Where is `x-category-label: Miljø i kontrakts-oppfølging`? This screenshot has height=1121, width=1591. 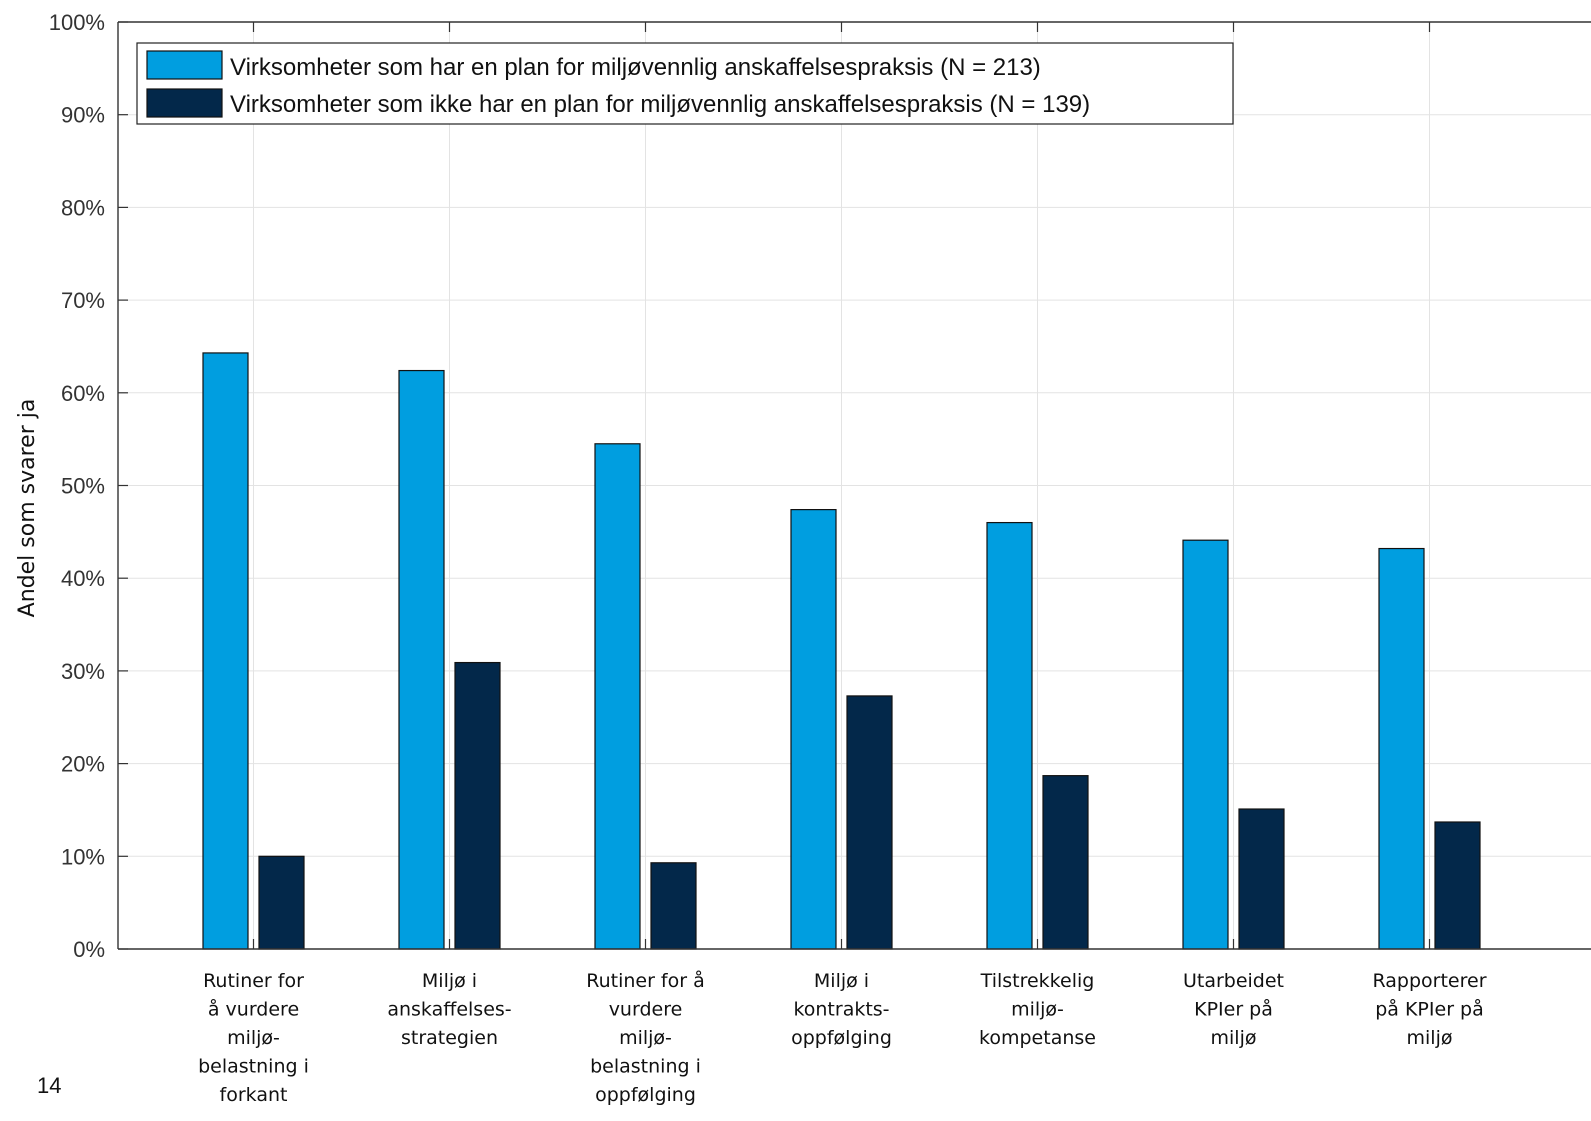 x-category-label: Miljø i kontrakts-oppfølging is located at coordinates (841, 1009).